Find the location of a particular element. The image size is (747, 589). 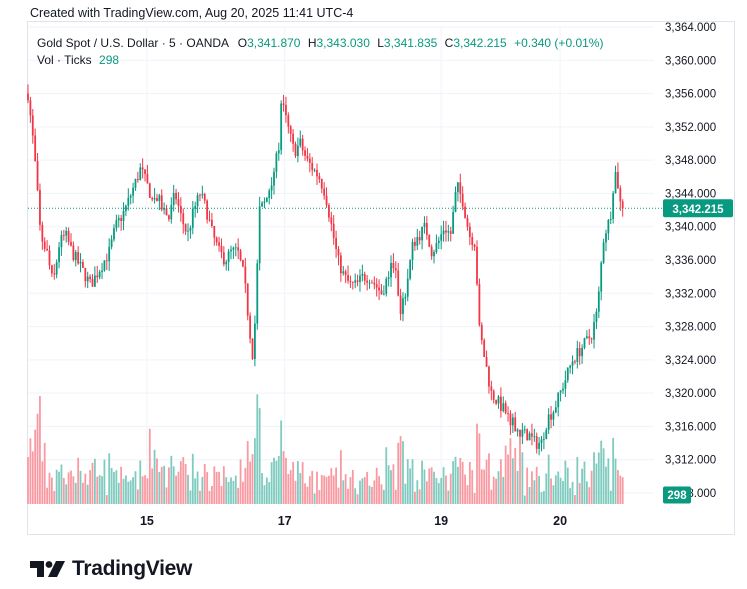

tradingview-logo: TradingView is located at coordinates (111, 569).